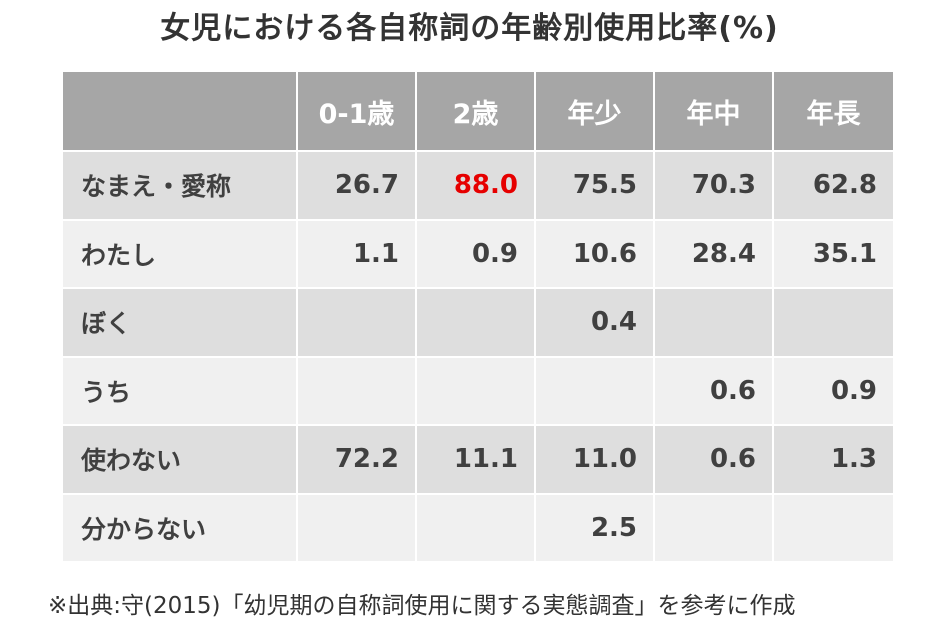  What do you see at coordinates (180, 254) in the screenshot?
I see `row-label: わたし` at bounding box center [180, 254].